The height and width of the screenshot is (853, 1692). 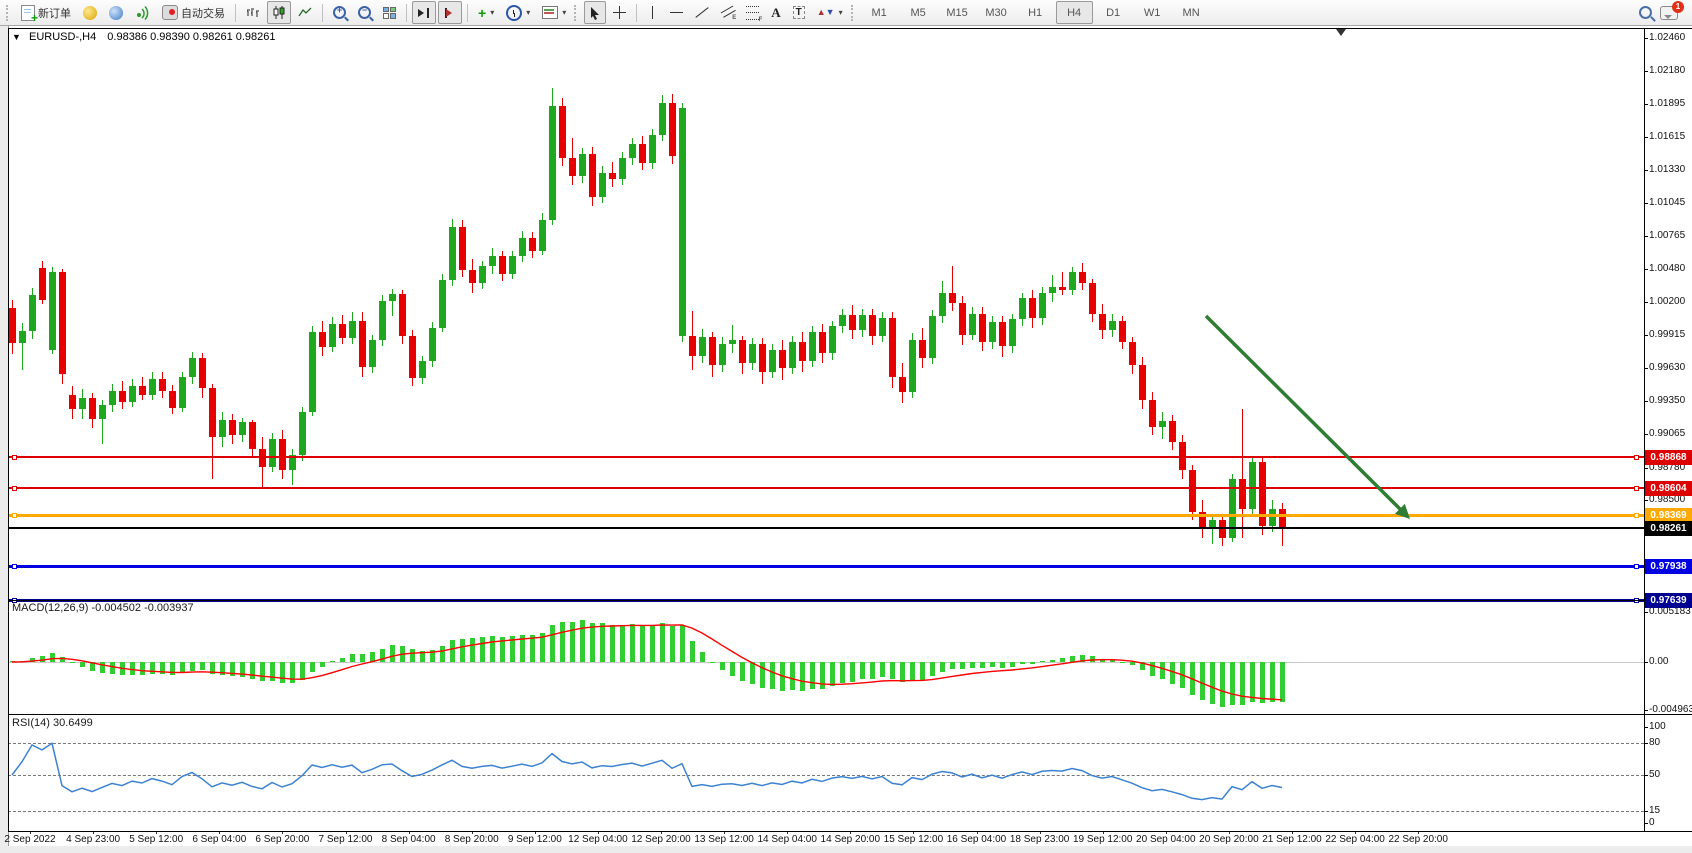 What do you see at coordinates (554, 12) in the screenshot?
I see `templates-button: ▾` at bounding box center [554, 12].